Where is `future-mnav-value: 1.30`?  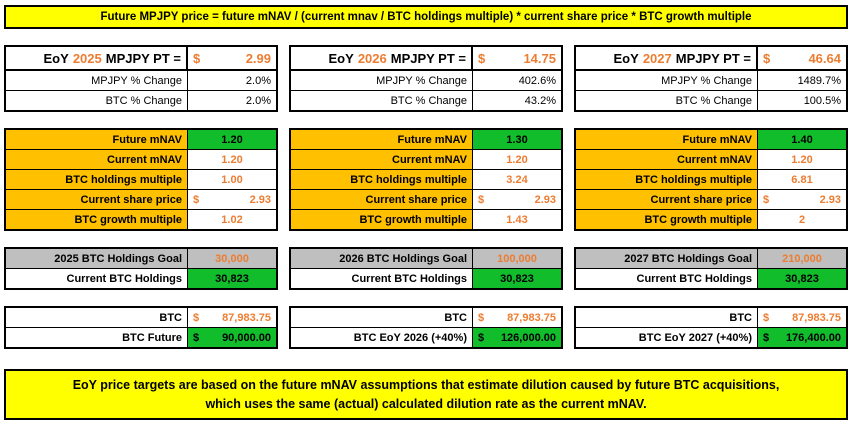 future-mnav-value: 1.30 is located at coordinates (517, 140).